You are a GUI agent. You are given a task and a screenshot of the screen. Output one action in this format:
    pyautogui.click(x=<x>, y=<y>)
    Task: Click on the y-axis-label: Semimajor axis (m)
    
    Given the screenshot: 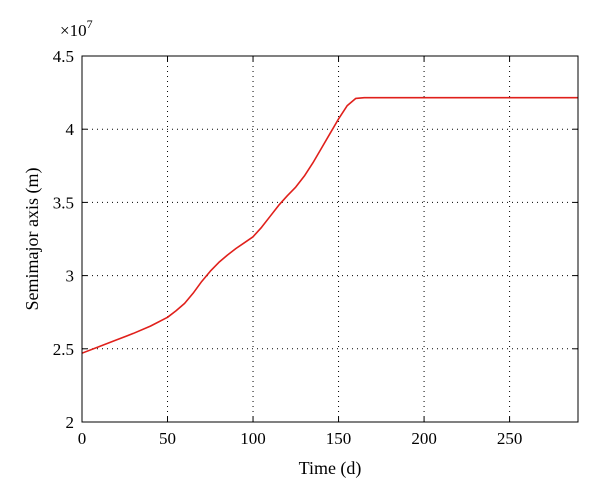 What is the action you would take?
    pyautogui.click(x=32, y=239)
    